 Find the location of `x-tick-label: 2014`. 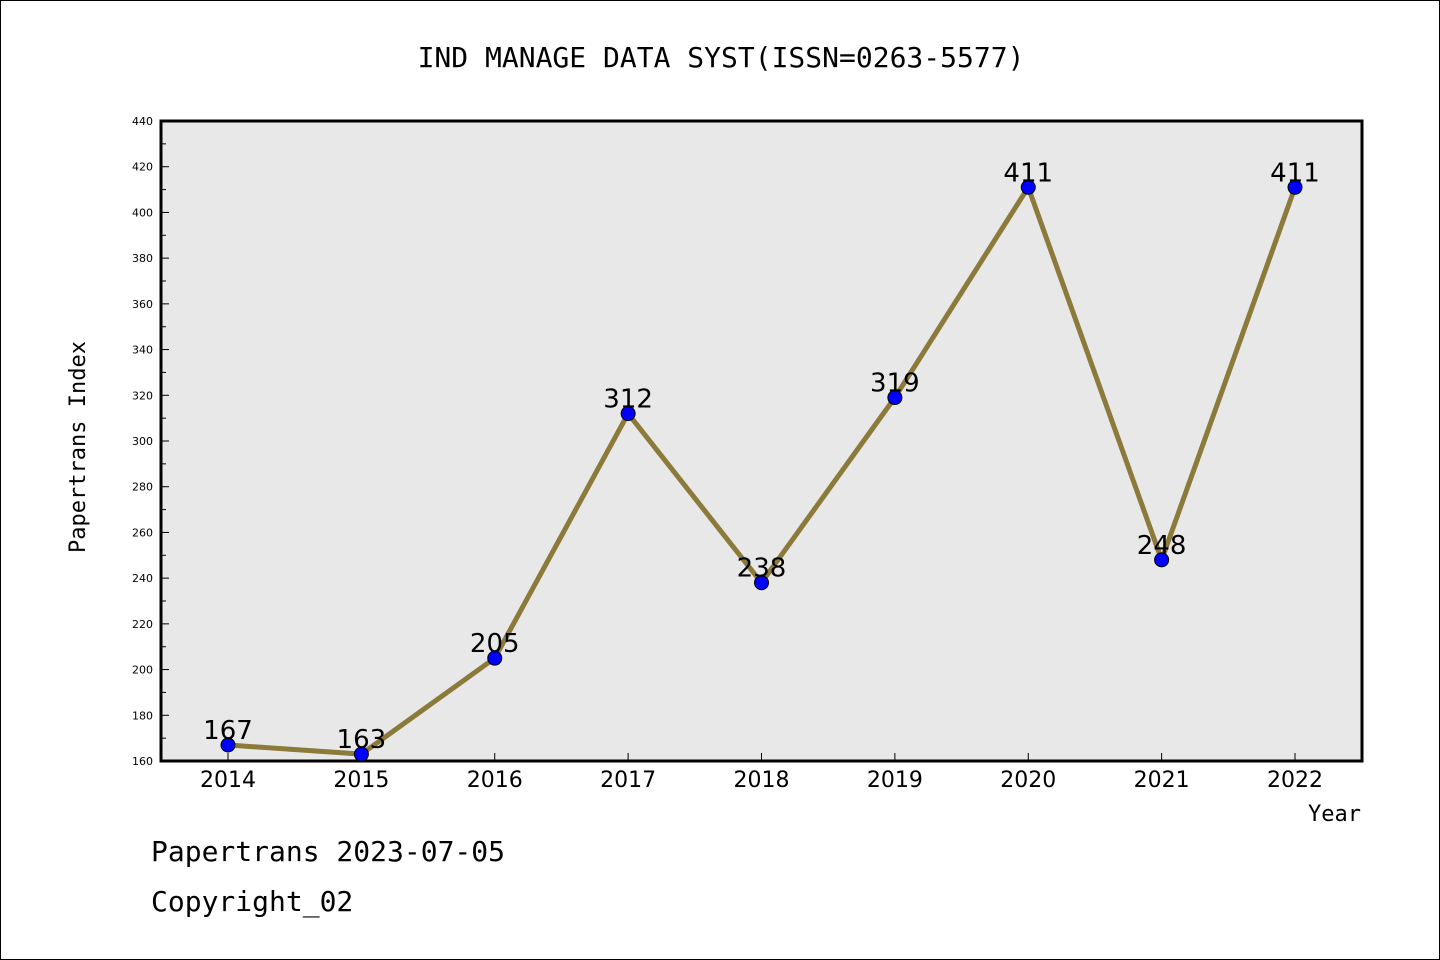

x-tick-label: 2014 is located at coordinates (228, 780).